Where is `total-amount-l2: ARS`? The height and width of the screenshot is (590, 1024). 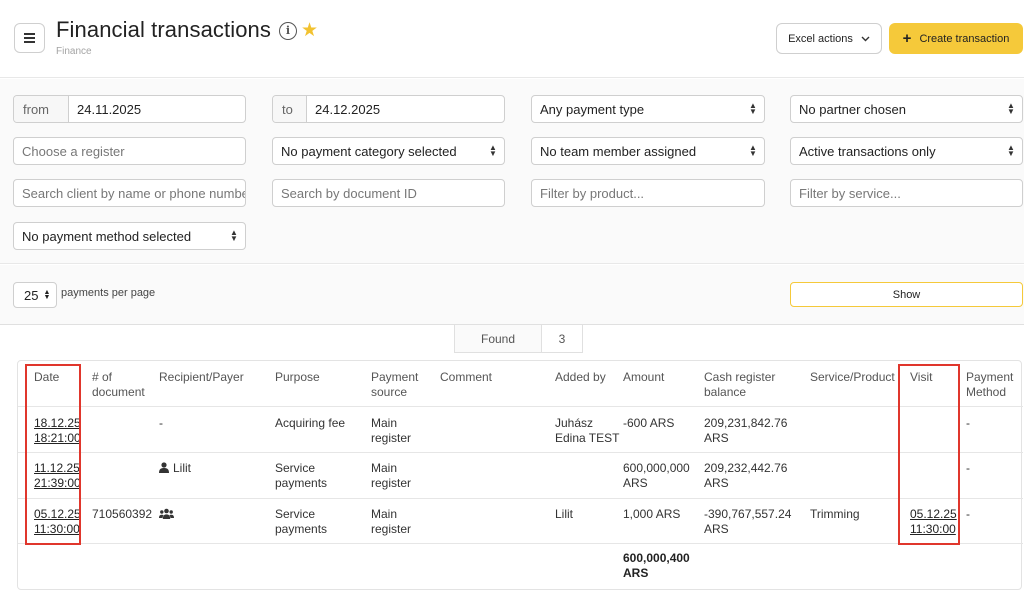
total-amount-l2: ARS is located at coordinates (636, 573).